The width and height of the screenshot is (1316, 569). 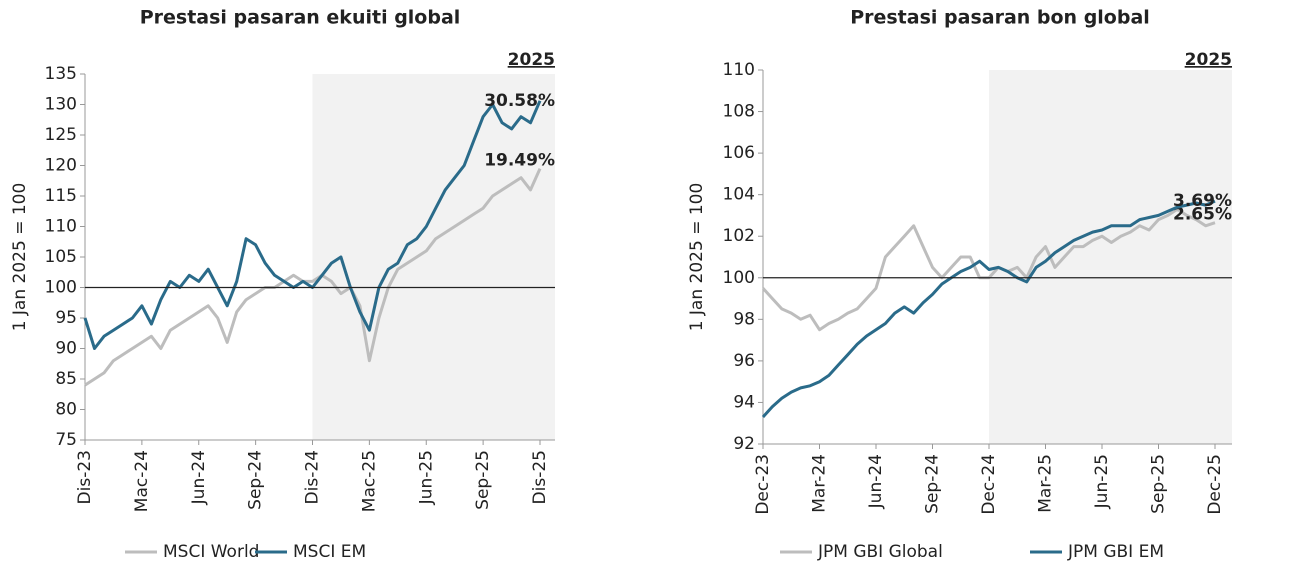 I want to click on x-tick-label: Dis-24, so click(x=313, y=477).